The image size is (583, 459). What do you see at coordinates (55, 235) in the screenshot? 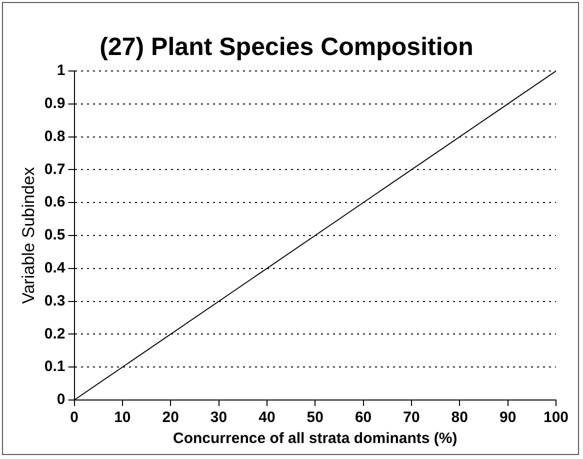
I see `y-tick-label: 0.5` at bounding box center [55, 235].